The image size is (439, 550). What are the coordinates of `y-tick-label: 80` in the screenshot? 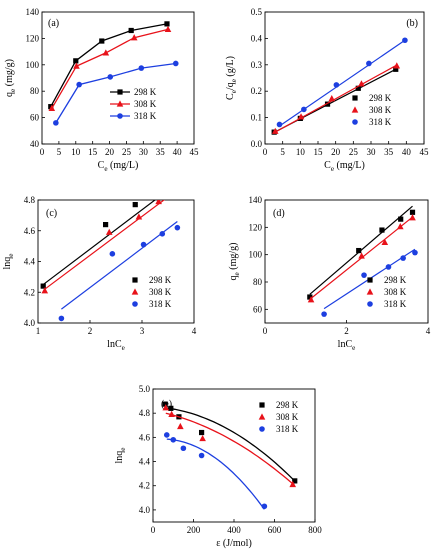 It's located at (35, 91).